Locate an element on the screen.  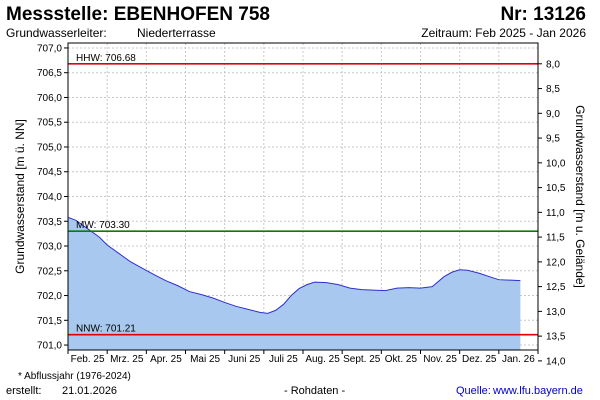
x-tick-label: Jan. 26 is located at coordinates (518, 359).